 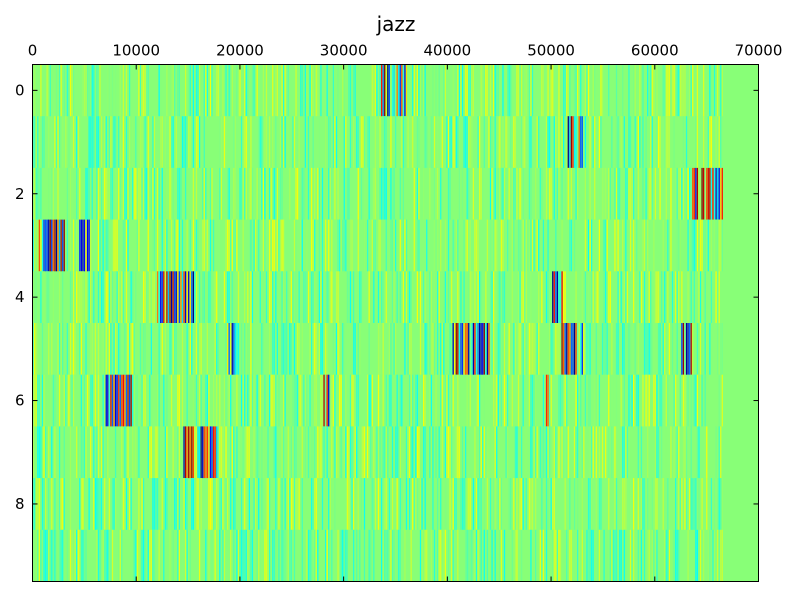 What do you see at coordinates (759, 51) in the screenshot?
I see `x-tick-label: 70000` at bounding box center [759, 51].